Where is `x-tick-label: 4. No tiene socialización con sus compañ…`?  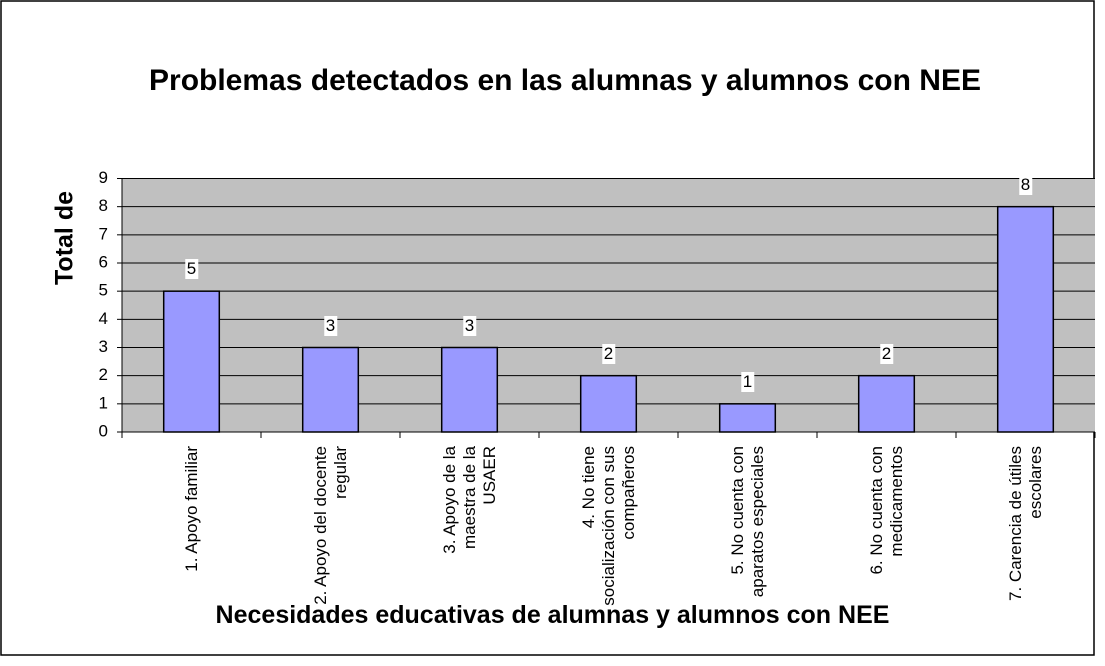
x-tick-label: 4. No tiene socialización con sus compañ… is located at coordinates (608, 526).